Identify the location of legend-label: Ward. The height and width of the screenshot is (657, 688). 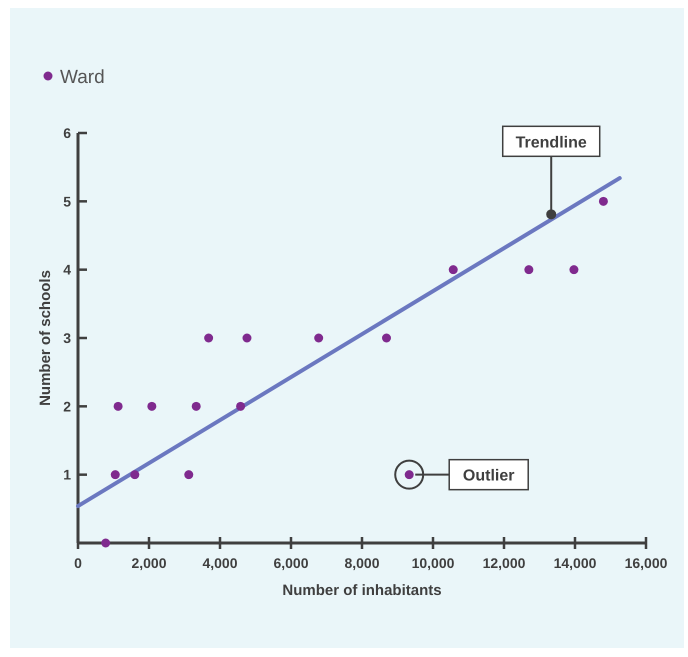
(82, 77).